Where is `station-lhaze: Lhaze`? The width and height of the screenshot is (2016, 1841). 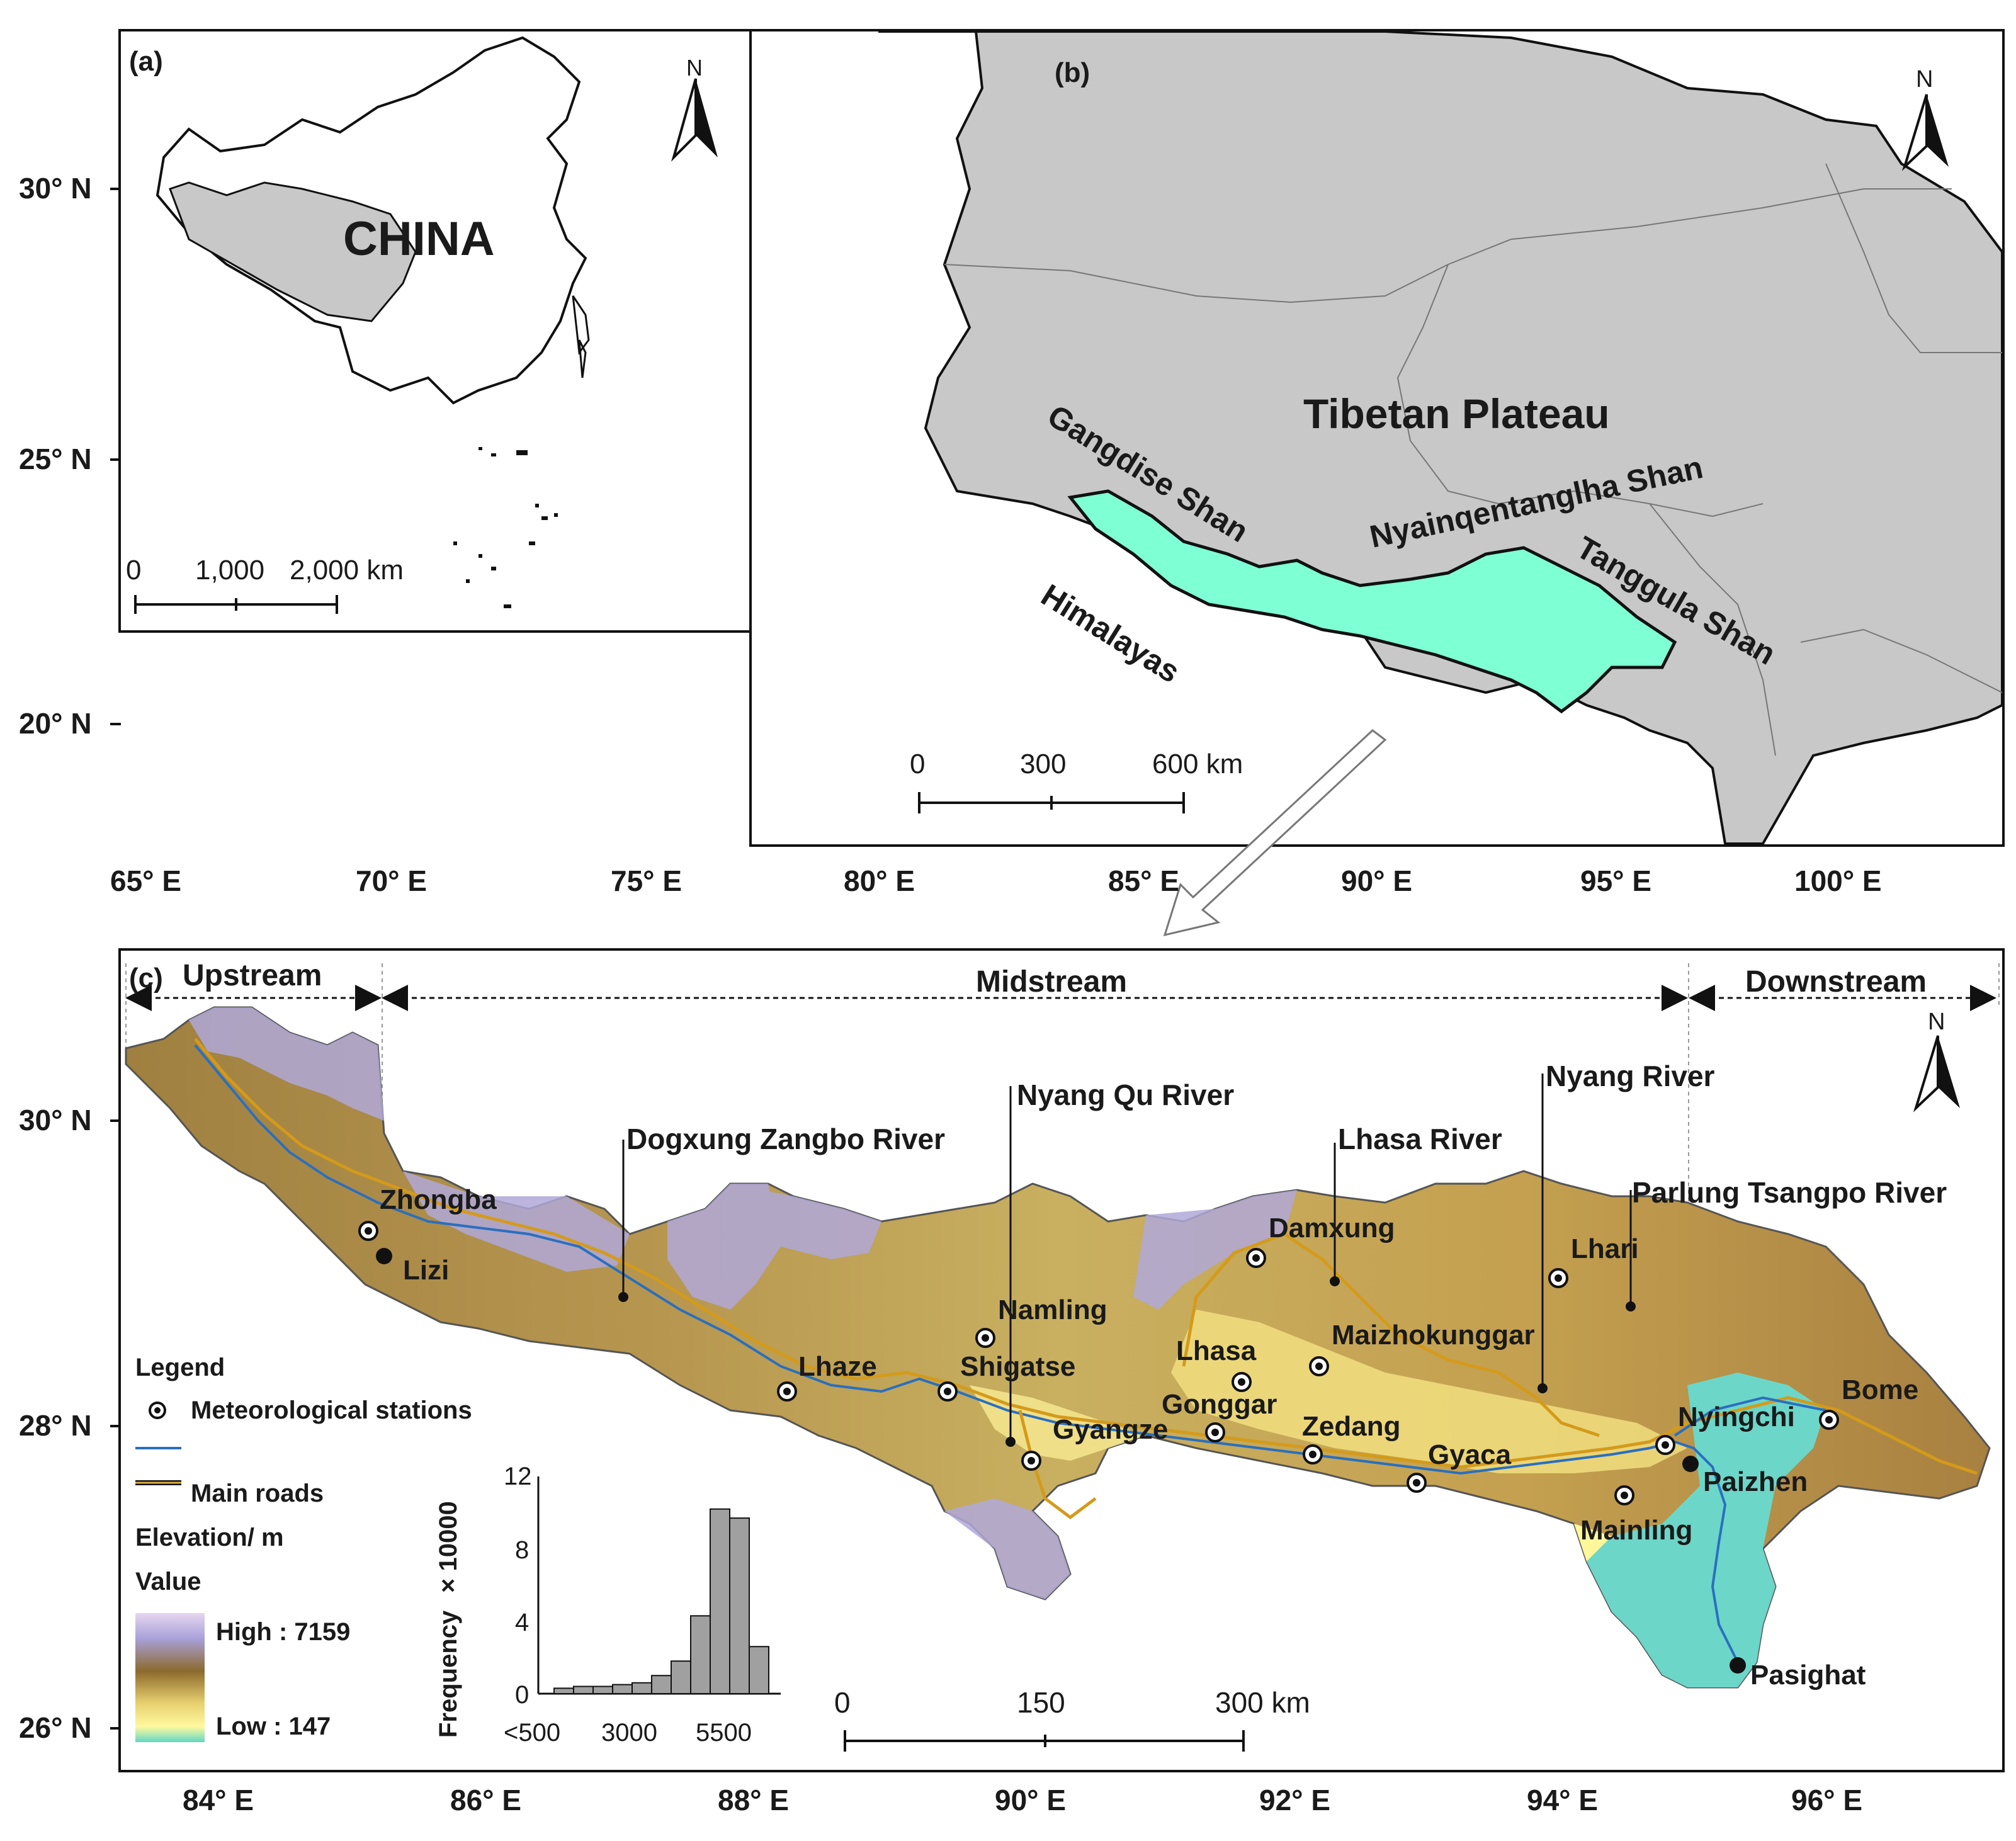 station-lhaze: Lhaze is located at coordinates (827, 1376).